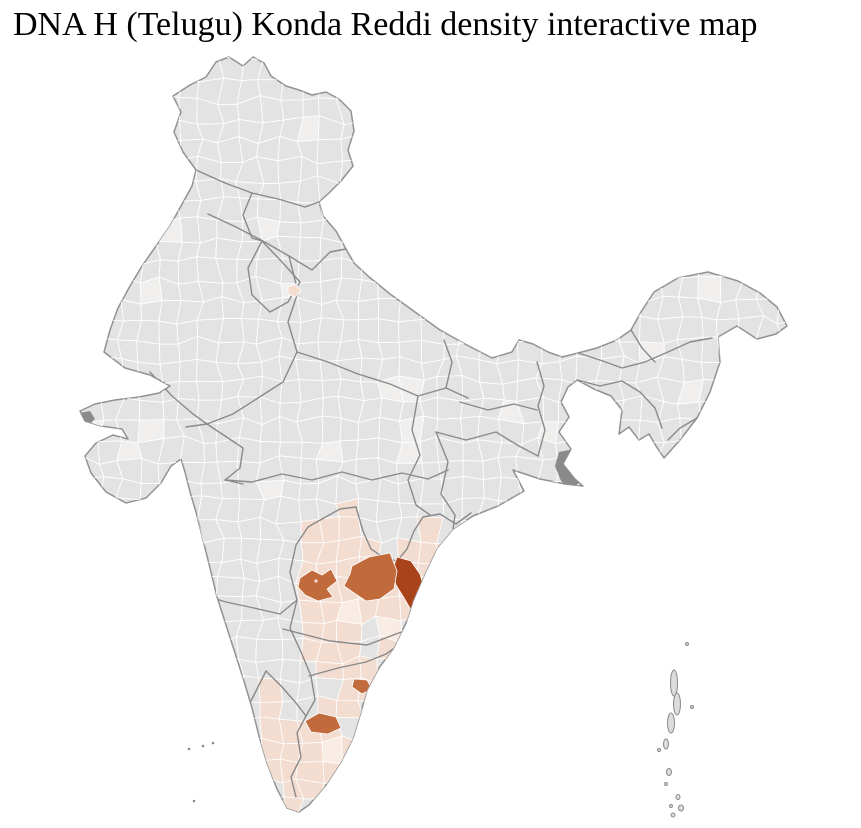 This screenshot has width=861, height=828. I want to click on low-density-seed-district, so click(294, 290).